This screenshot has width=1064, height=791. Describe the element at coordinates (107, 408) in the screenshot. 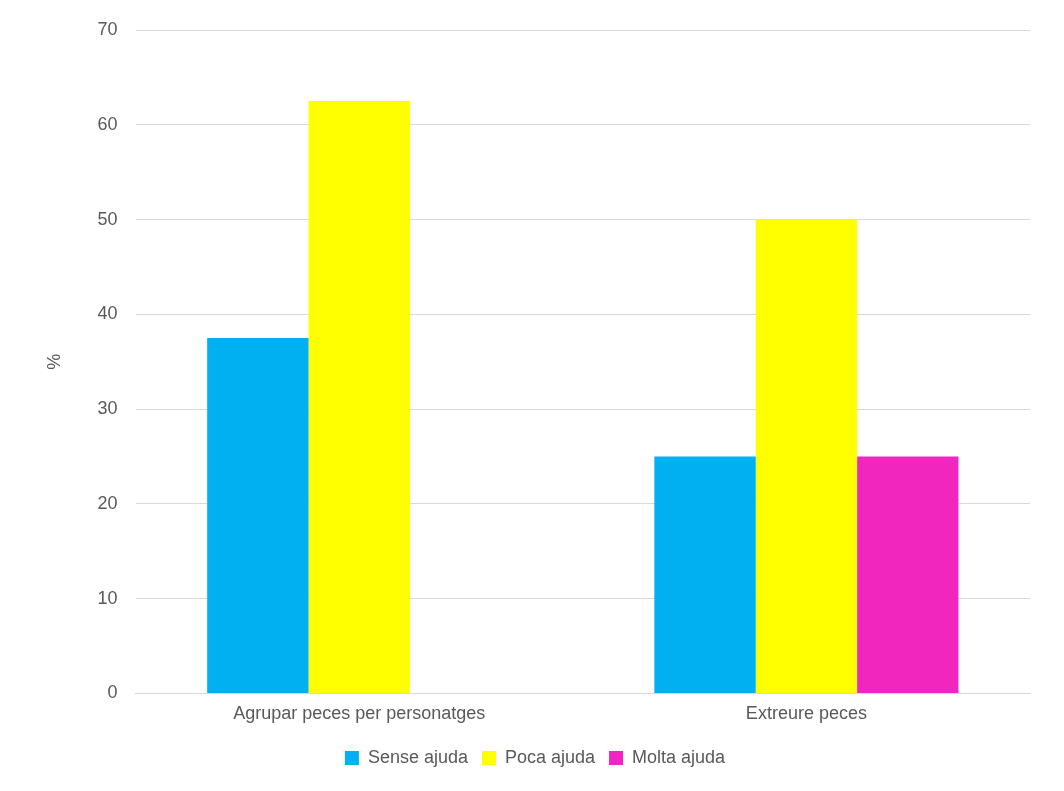

I see `y-tick-label: 30` at that location.